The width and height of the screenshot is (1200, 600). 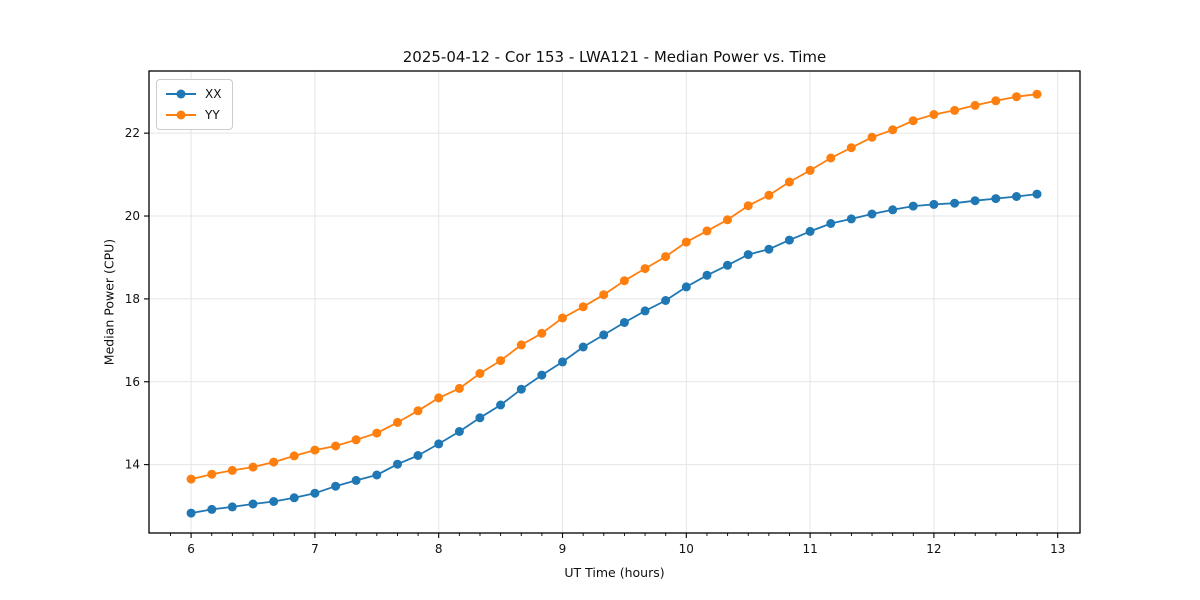 What do you see at coordinates (191, 549) in the screenshot?
I see `x-tick-label: 6` at bounding box center [191, 549].